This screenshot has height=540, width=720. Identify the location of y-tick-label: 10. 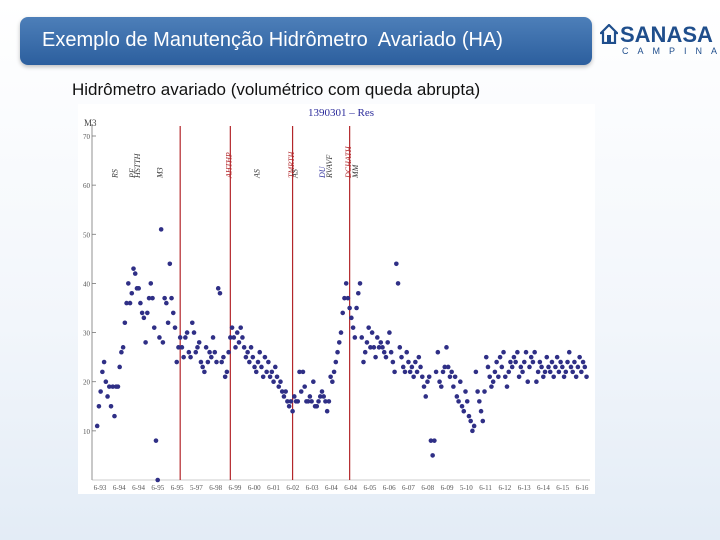
(87, 432).